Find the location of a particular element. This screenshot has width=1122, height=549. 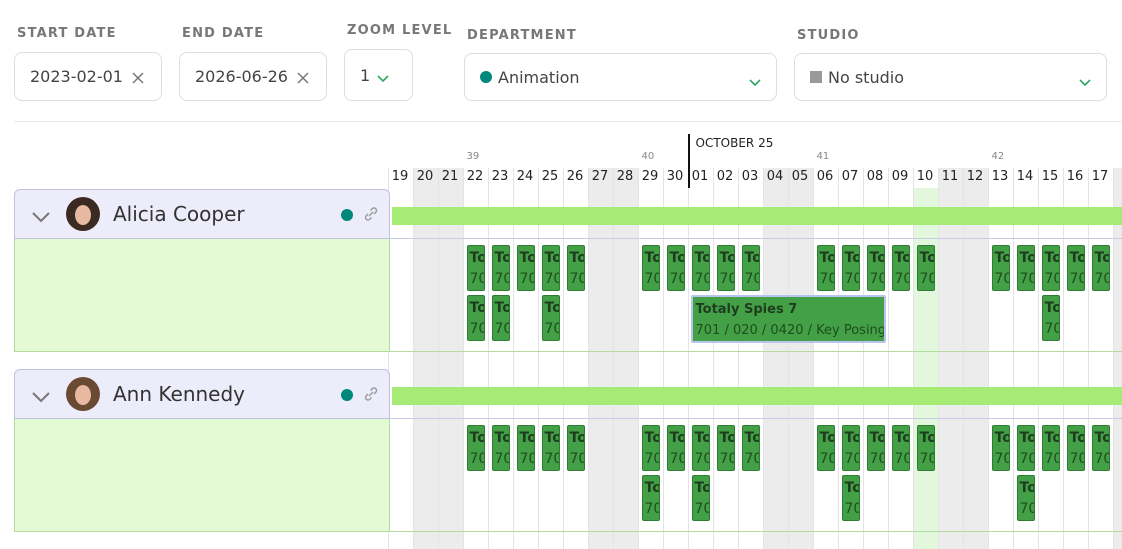

day-label: 12 is located at coordinates (975, 176).